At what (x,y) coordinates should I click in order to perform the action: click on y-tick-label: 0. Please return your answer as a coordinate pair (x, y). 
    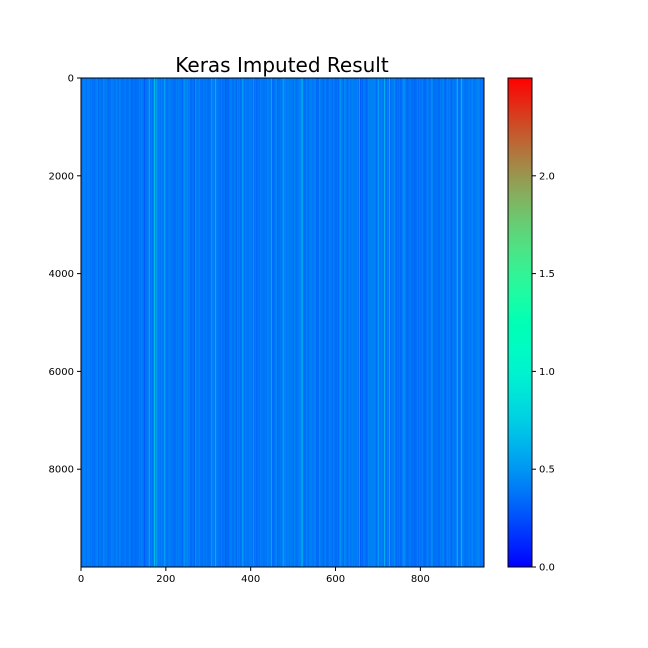
    Looking at the image, I should click on (71, 79).